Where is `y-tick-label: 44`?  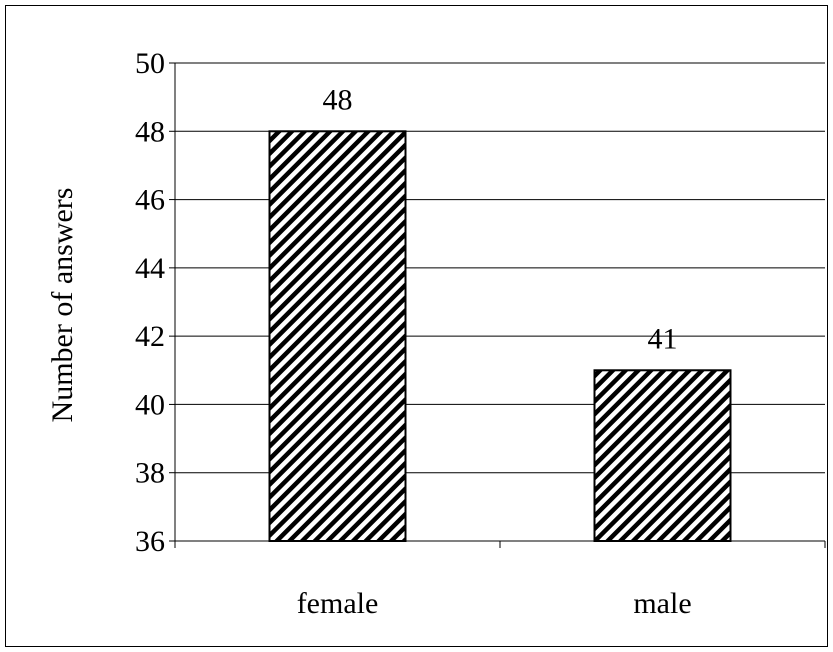
y-tick-label: 44 is located at coordinates (150, 268).